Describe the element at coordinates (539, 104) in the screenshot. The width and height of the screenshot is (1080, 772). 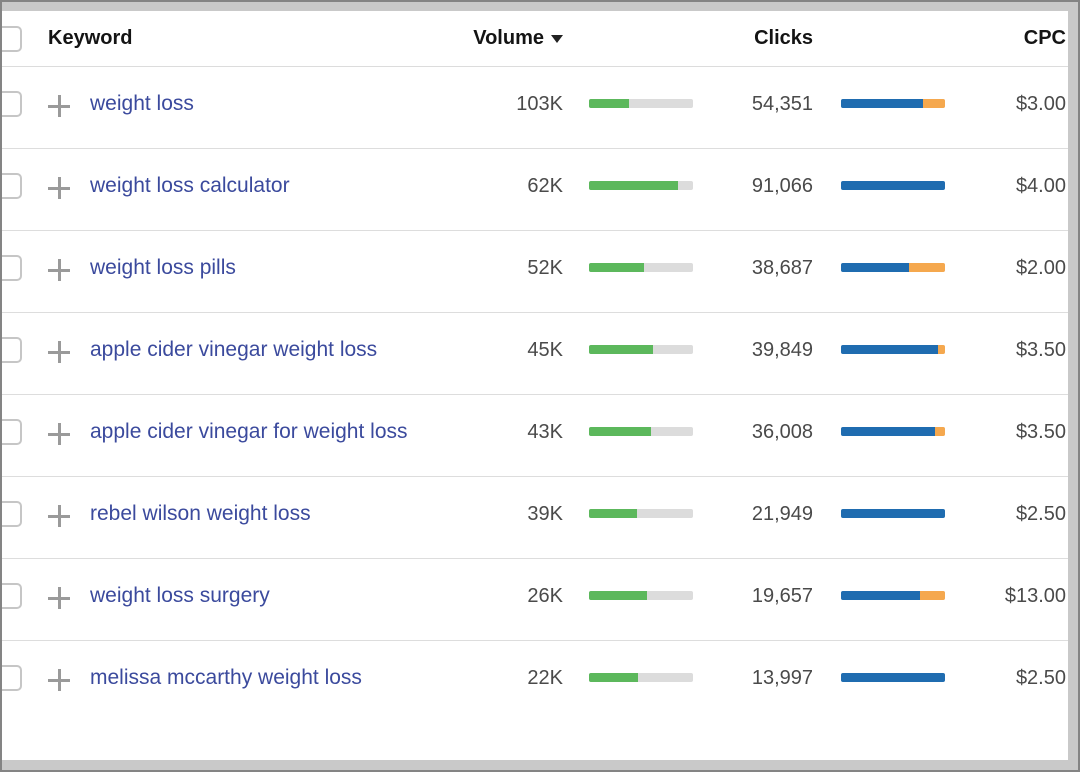
I see `volume-value: 103K` at that location.